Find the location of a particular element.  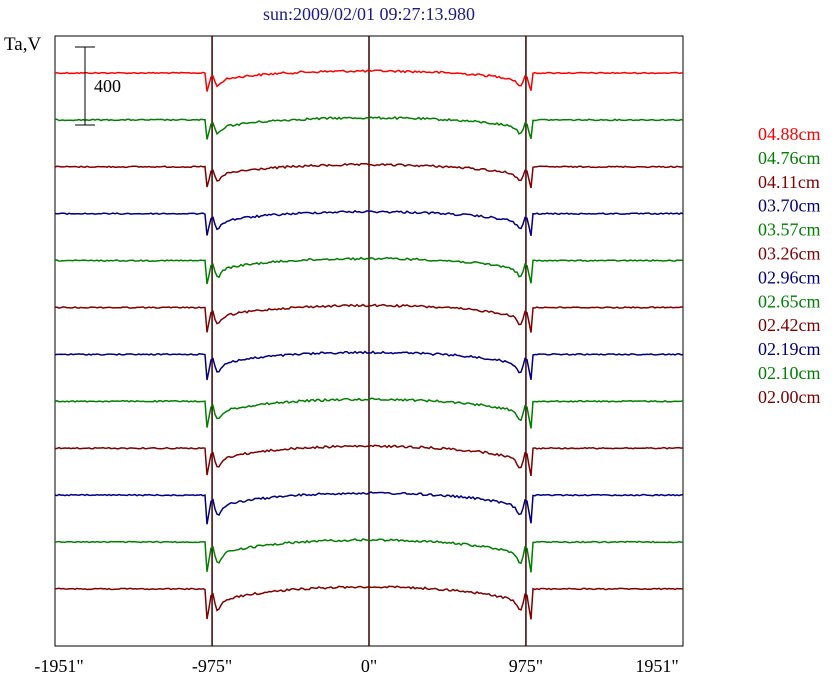

legend-entry: 02.42cm is located at coordinates (789, 325).